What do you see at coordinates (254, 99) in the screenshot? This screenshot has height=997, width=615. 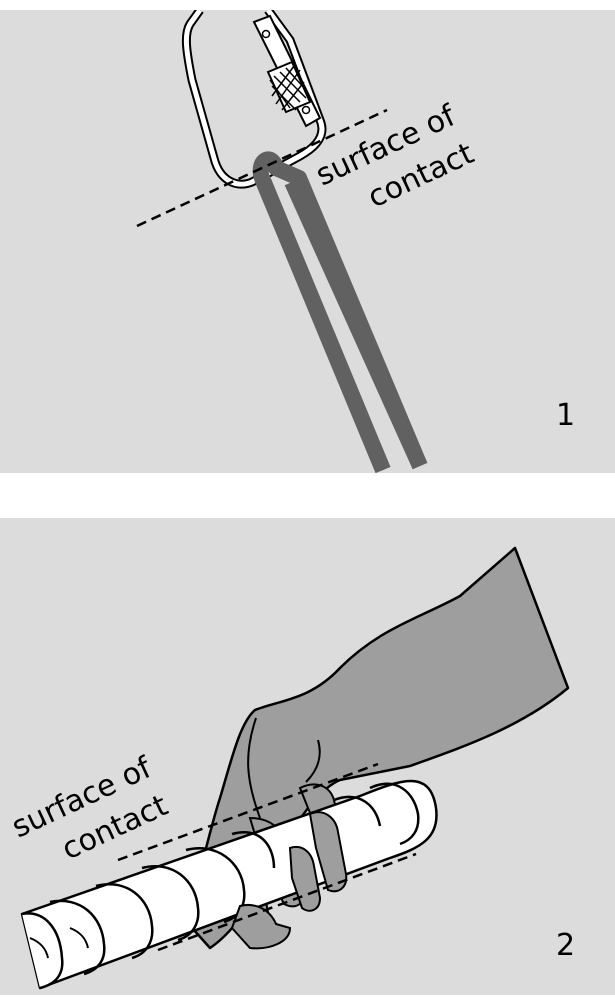 I see `carabiner-icon` at bounding box center [254, 99].